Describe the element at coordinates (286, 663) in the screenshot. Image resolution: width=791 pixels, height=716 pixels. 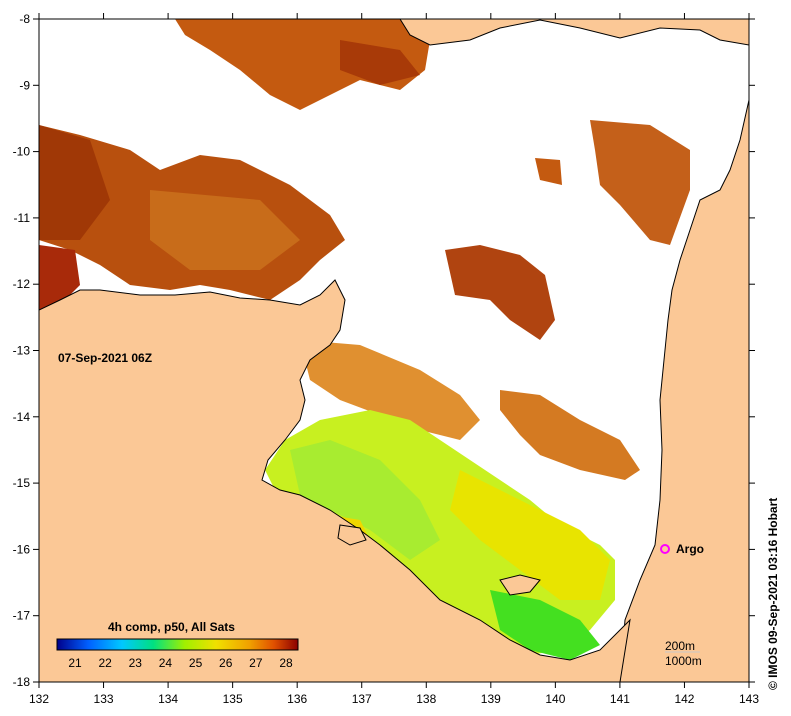
I see `colorbar-tick-label: 28` at that location.